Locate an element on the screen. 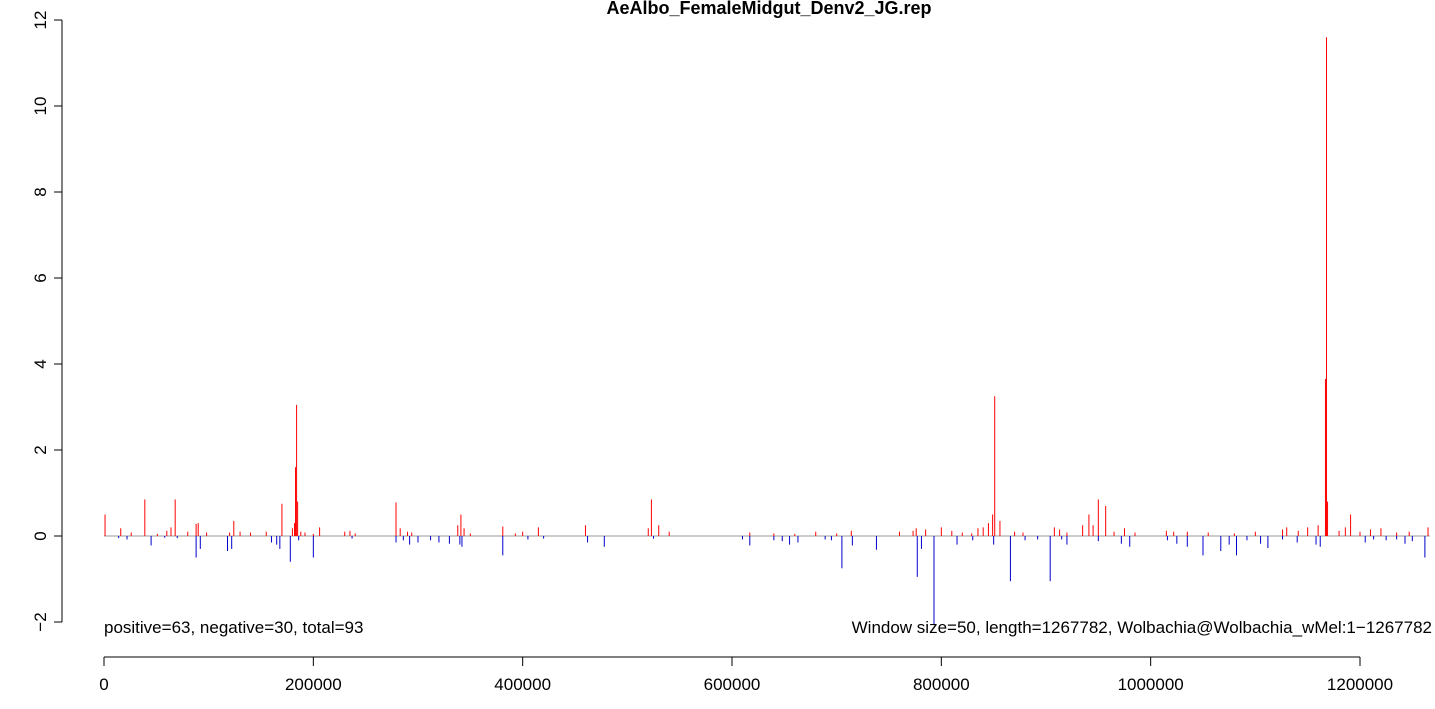 Image resolution: width=1435 pixels, height=709 pixels. y-axis: −2 0 2 4 6 8 10 12 is located at coordinates (47, 321).